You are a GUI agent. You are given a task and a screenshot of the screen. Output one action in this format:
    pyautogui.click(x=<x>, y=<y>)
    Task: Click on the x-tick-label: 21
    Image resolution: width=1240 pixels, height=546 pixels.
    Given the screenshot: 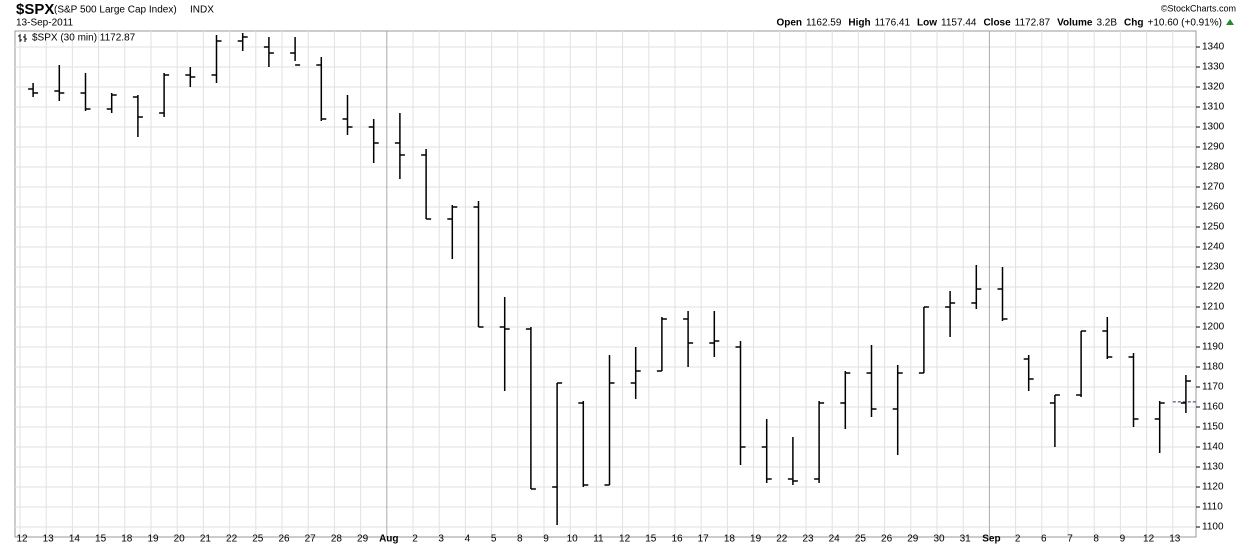 What is the action you would take?
    pyautogui.click(x=206, y=539)
    